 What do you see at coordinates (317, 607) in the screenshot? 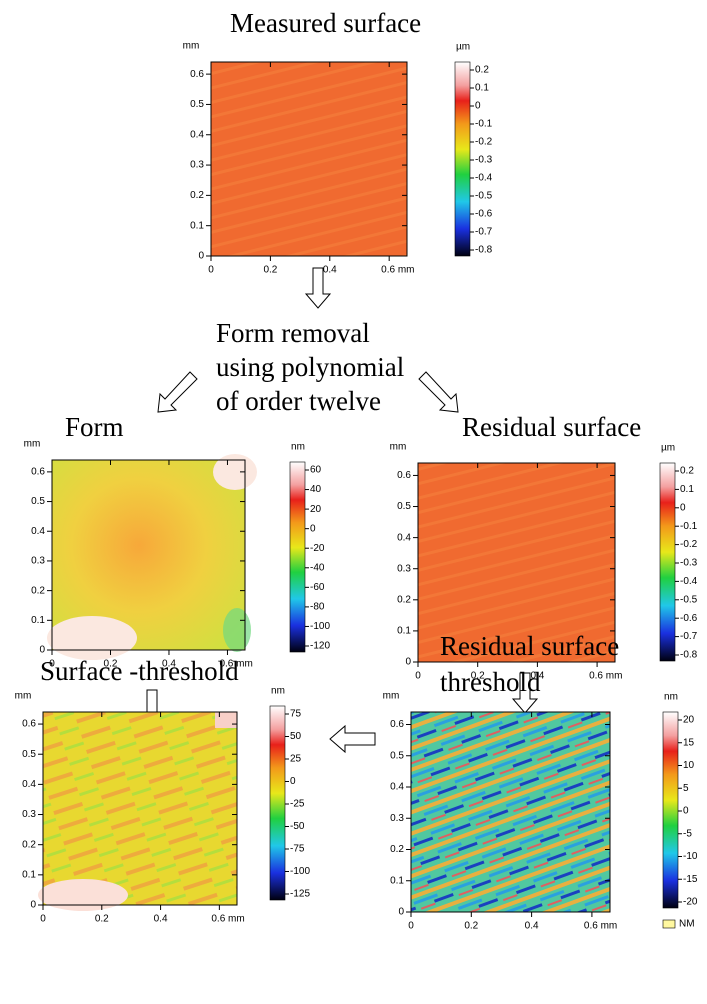
I see `colorbar-tick-label: -80` at bounding box center [317, 607].